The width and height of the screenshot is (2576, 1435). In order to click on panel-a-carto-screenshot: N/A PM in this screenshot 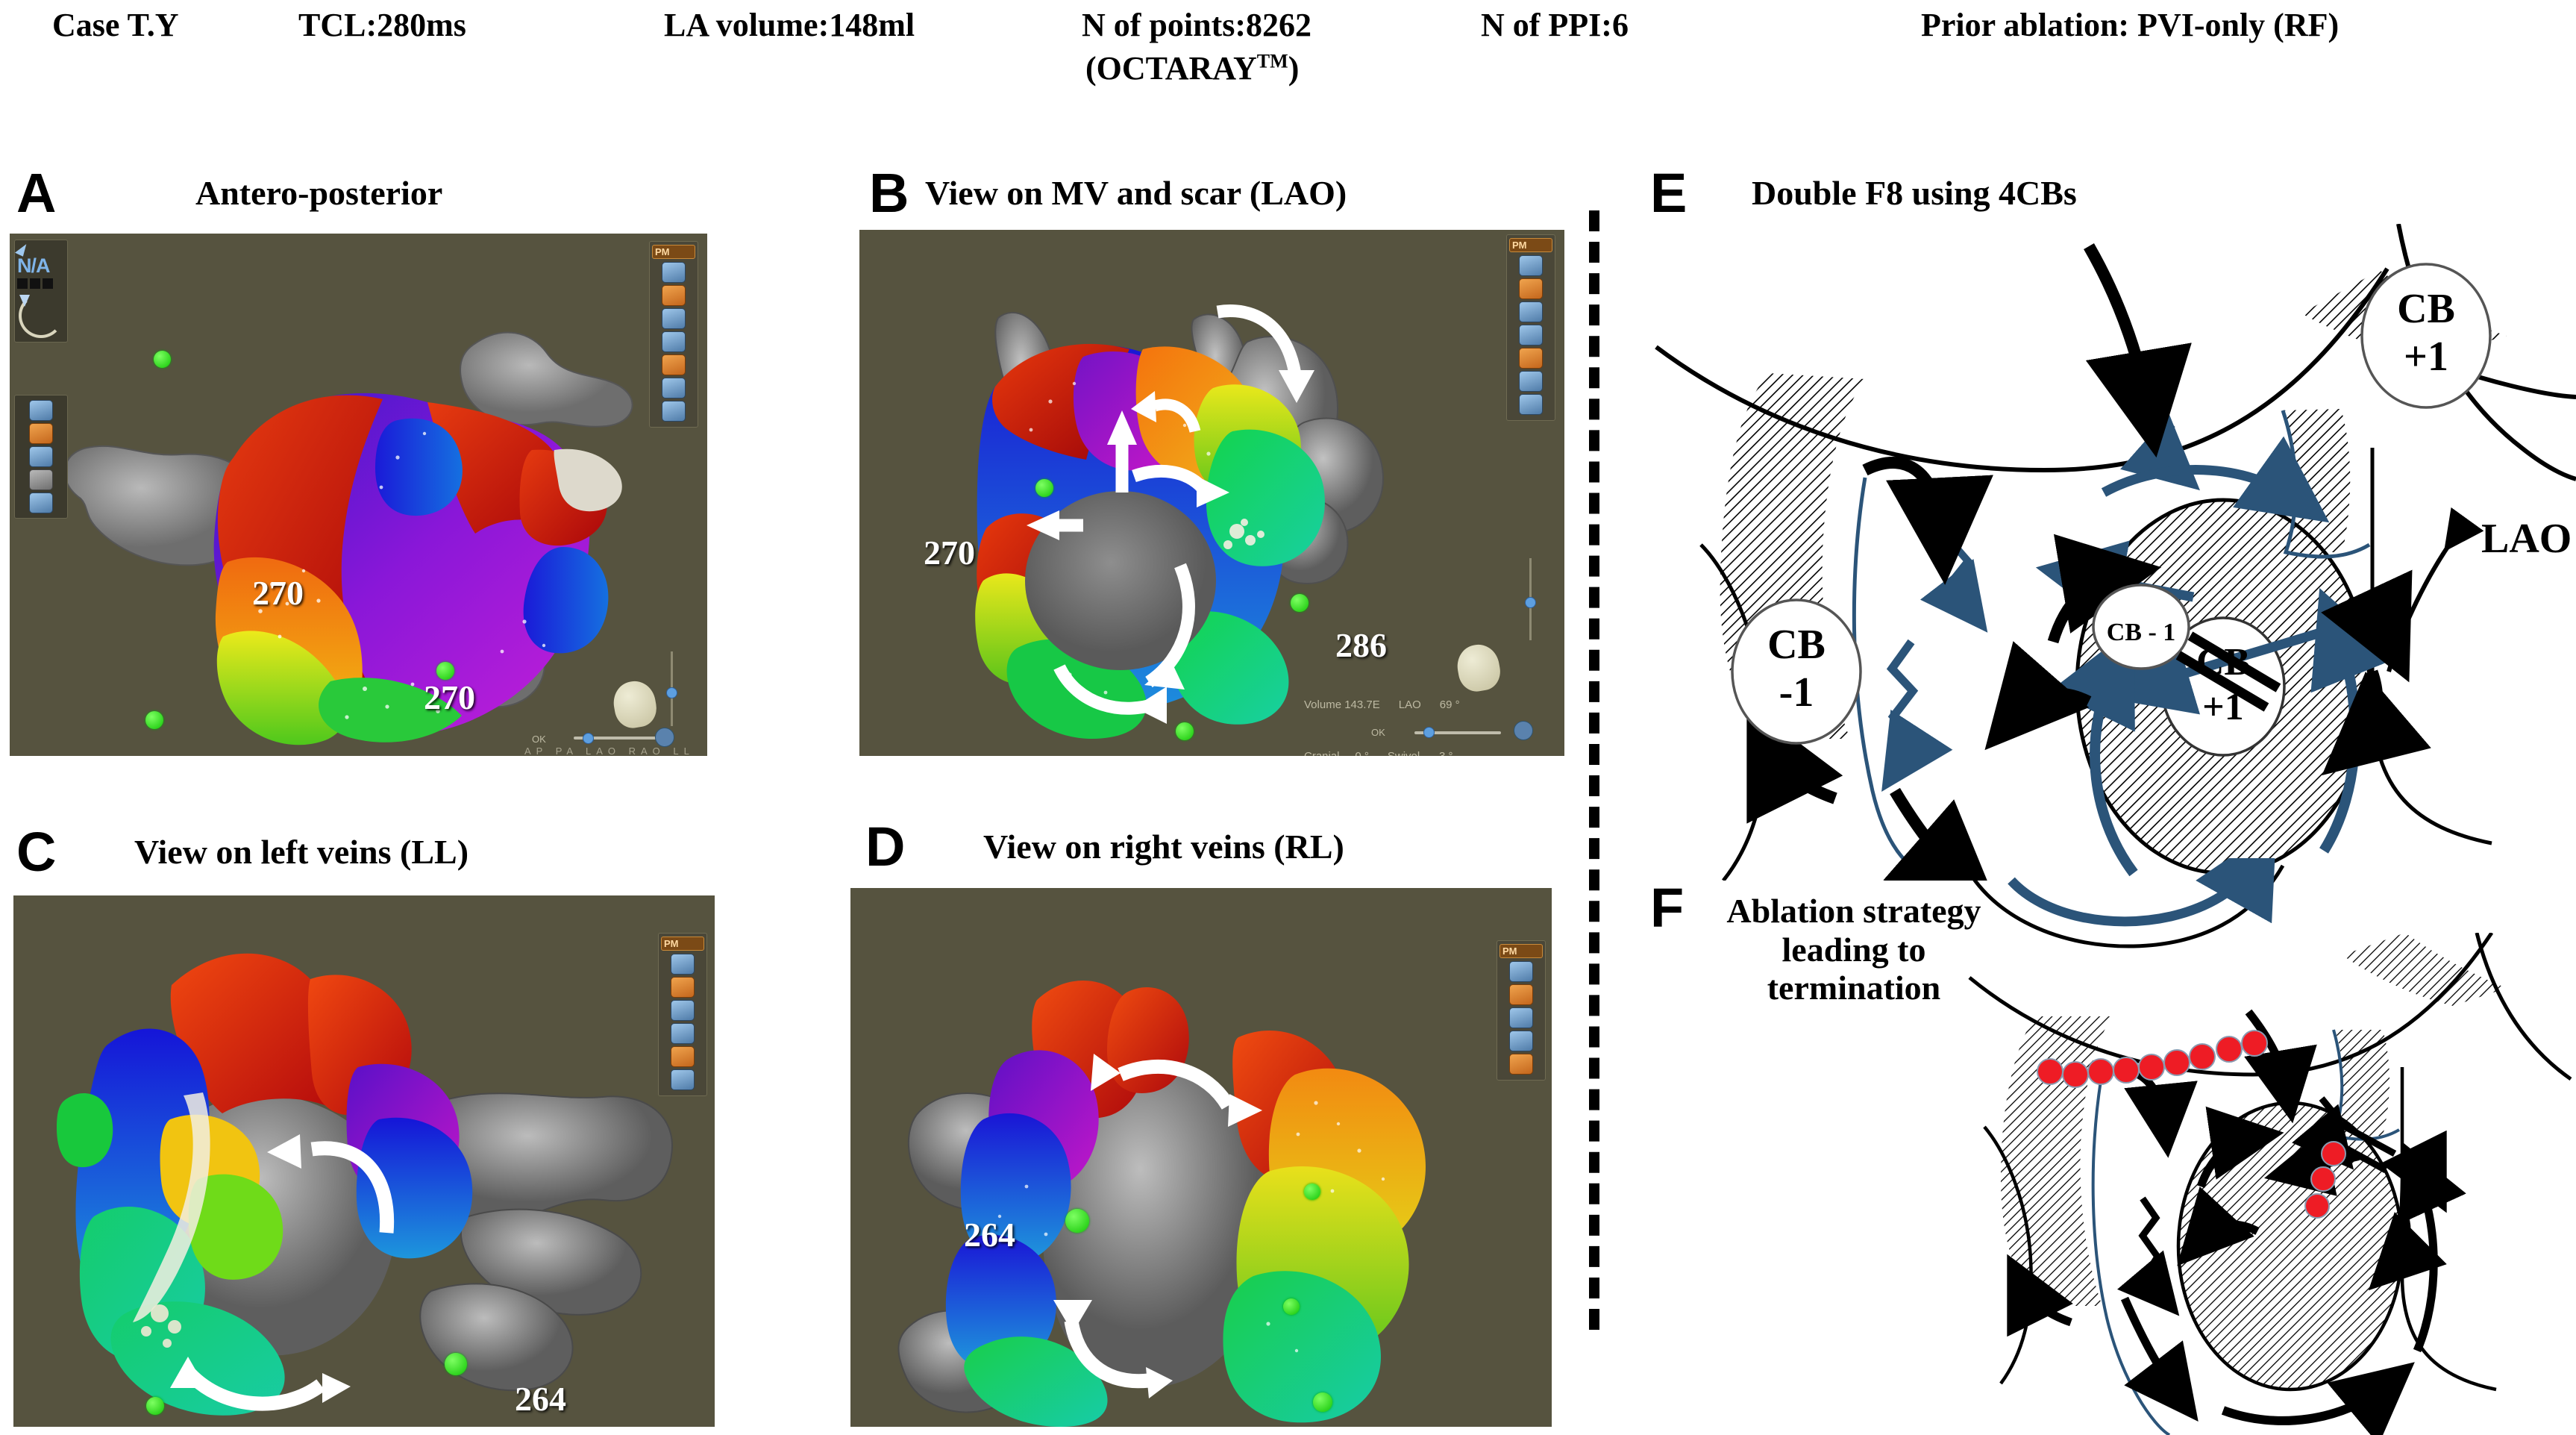, I will do `click(358, 495)`.